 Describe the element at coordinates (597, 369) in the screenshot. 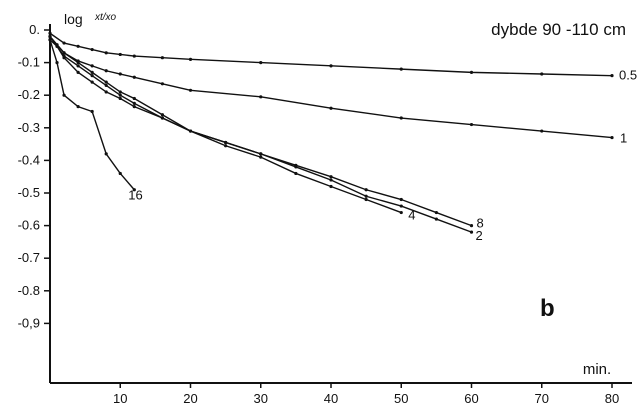

I see `x-axis-label: min.` at that location.